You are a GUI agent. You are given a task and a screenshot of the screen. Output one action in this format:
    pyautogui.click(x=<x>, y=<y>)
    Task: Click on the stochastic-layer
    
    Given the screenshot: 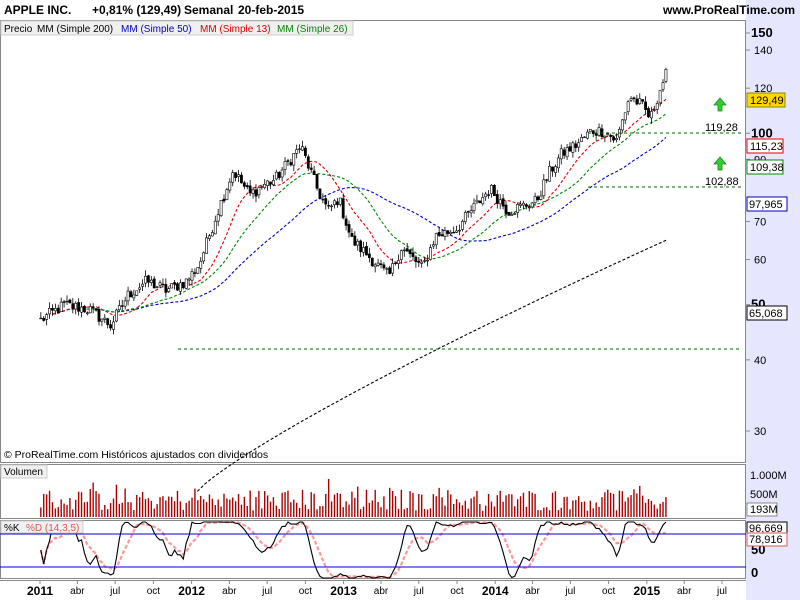 What is the action you would take?
    pyautogui.click(x=353, y=549)
    